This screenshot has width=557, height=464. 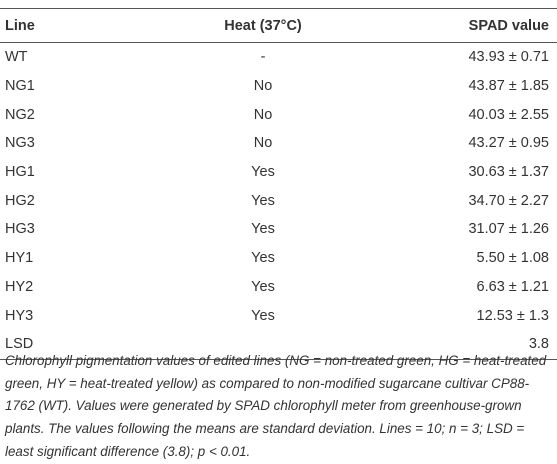 I want to click on table-row: HG2 Yes 34.70 ± 2.27, so click(x=278, y=200).